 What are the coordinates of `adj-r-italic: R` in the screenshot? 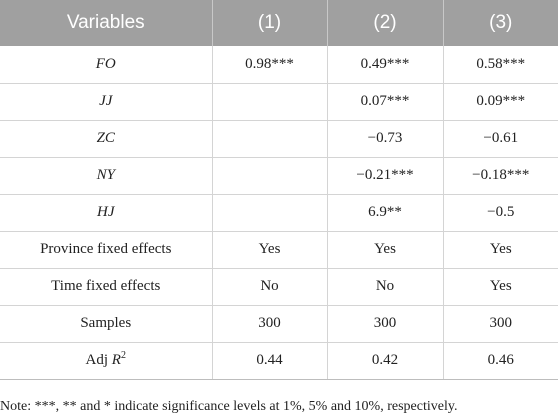 It's located at (116, 360).